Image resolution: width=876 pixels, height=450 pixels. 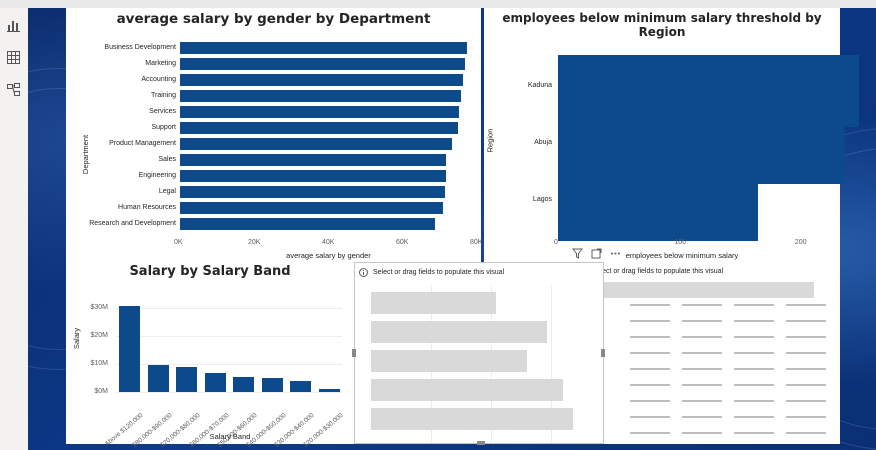 What do you see at coordinates (13, 89) in the screenshot?
I see `model-view-icon` at bounding box center [13, 89].